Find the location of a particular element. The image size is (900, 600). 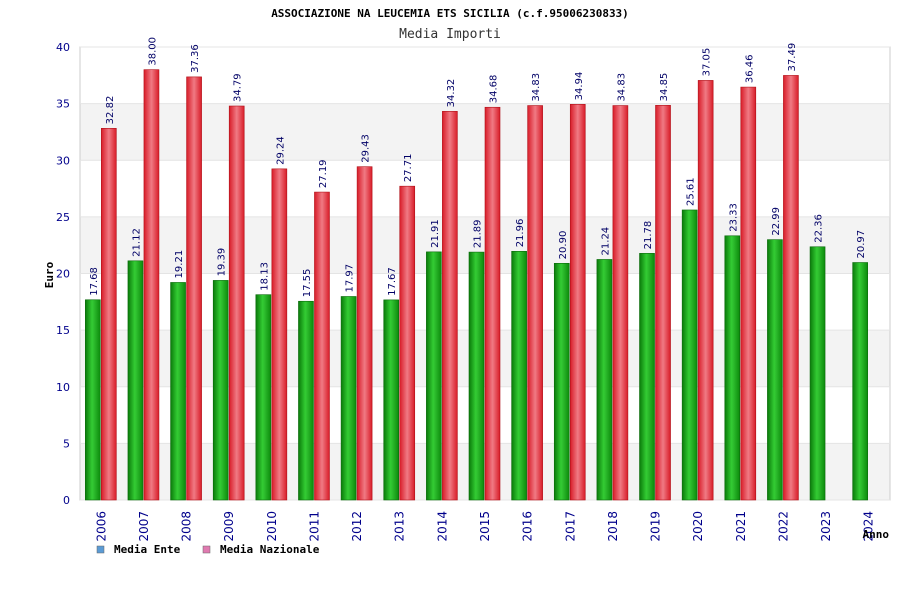

x-tick-label: 2007 is located at coordinates (144, 526).